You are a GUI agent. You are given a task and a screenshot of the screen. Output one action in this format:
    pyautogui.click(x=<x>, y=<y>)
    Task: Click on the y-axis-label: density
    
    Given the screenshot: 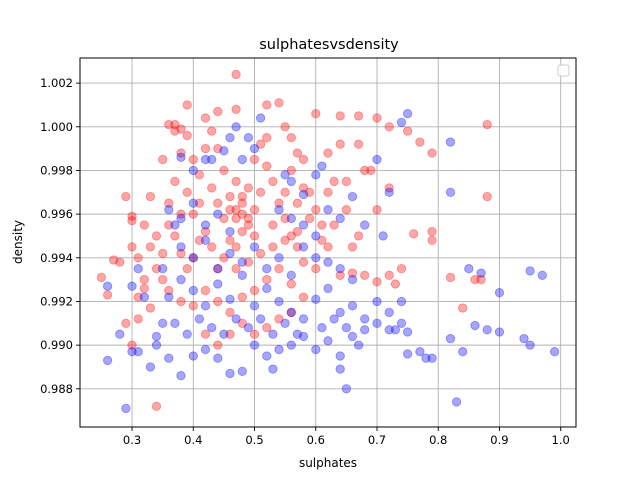 What is the action you would take?
    pyautogui.click(x=18, y=242)
    